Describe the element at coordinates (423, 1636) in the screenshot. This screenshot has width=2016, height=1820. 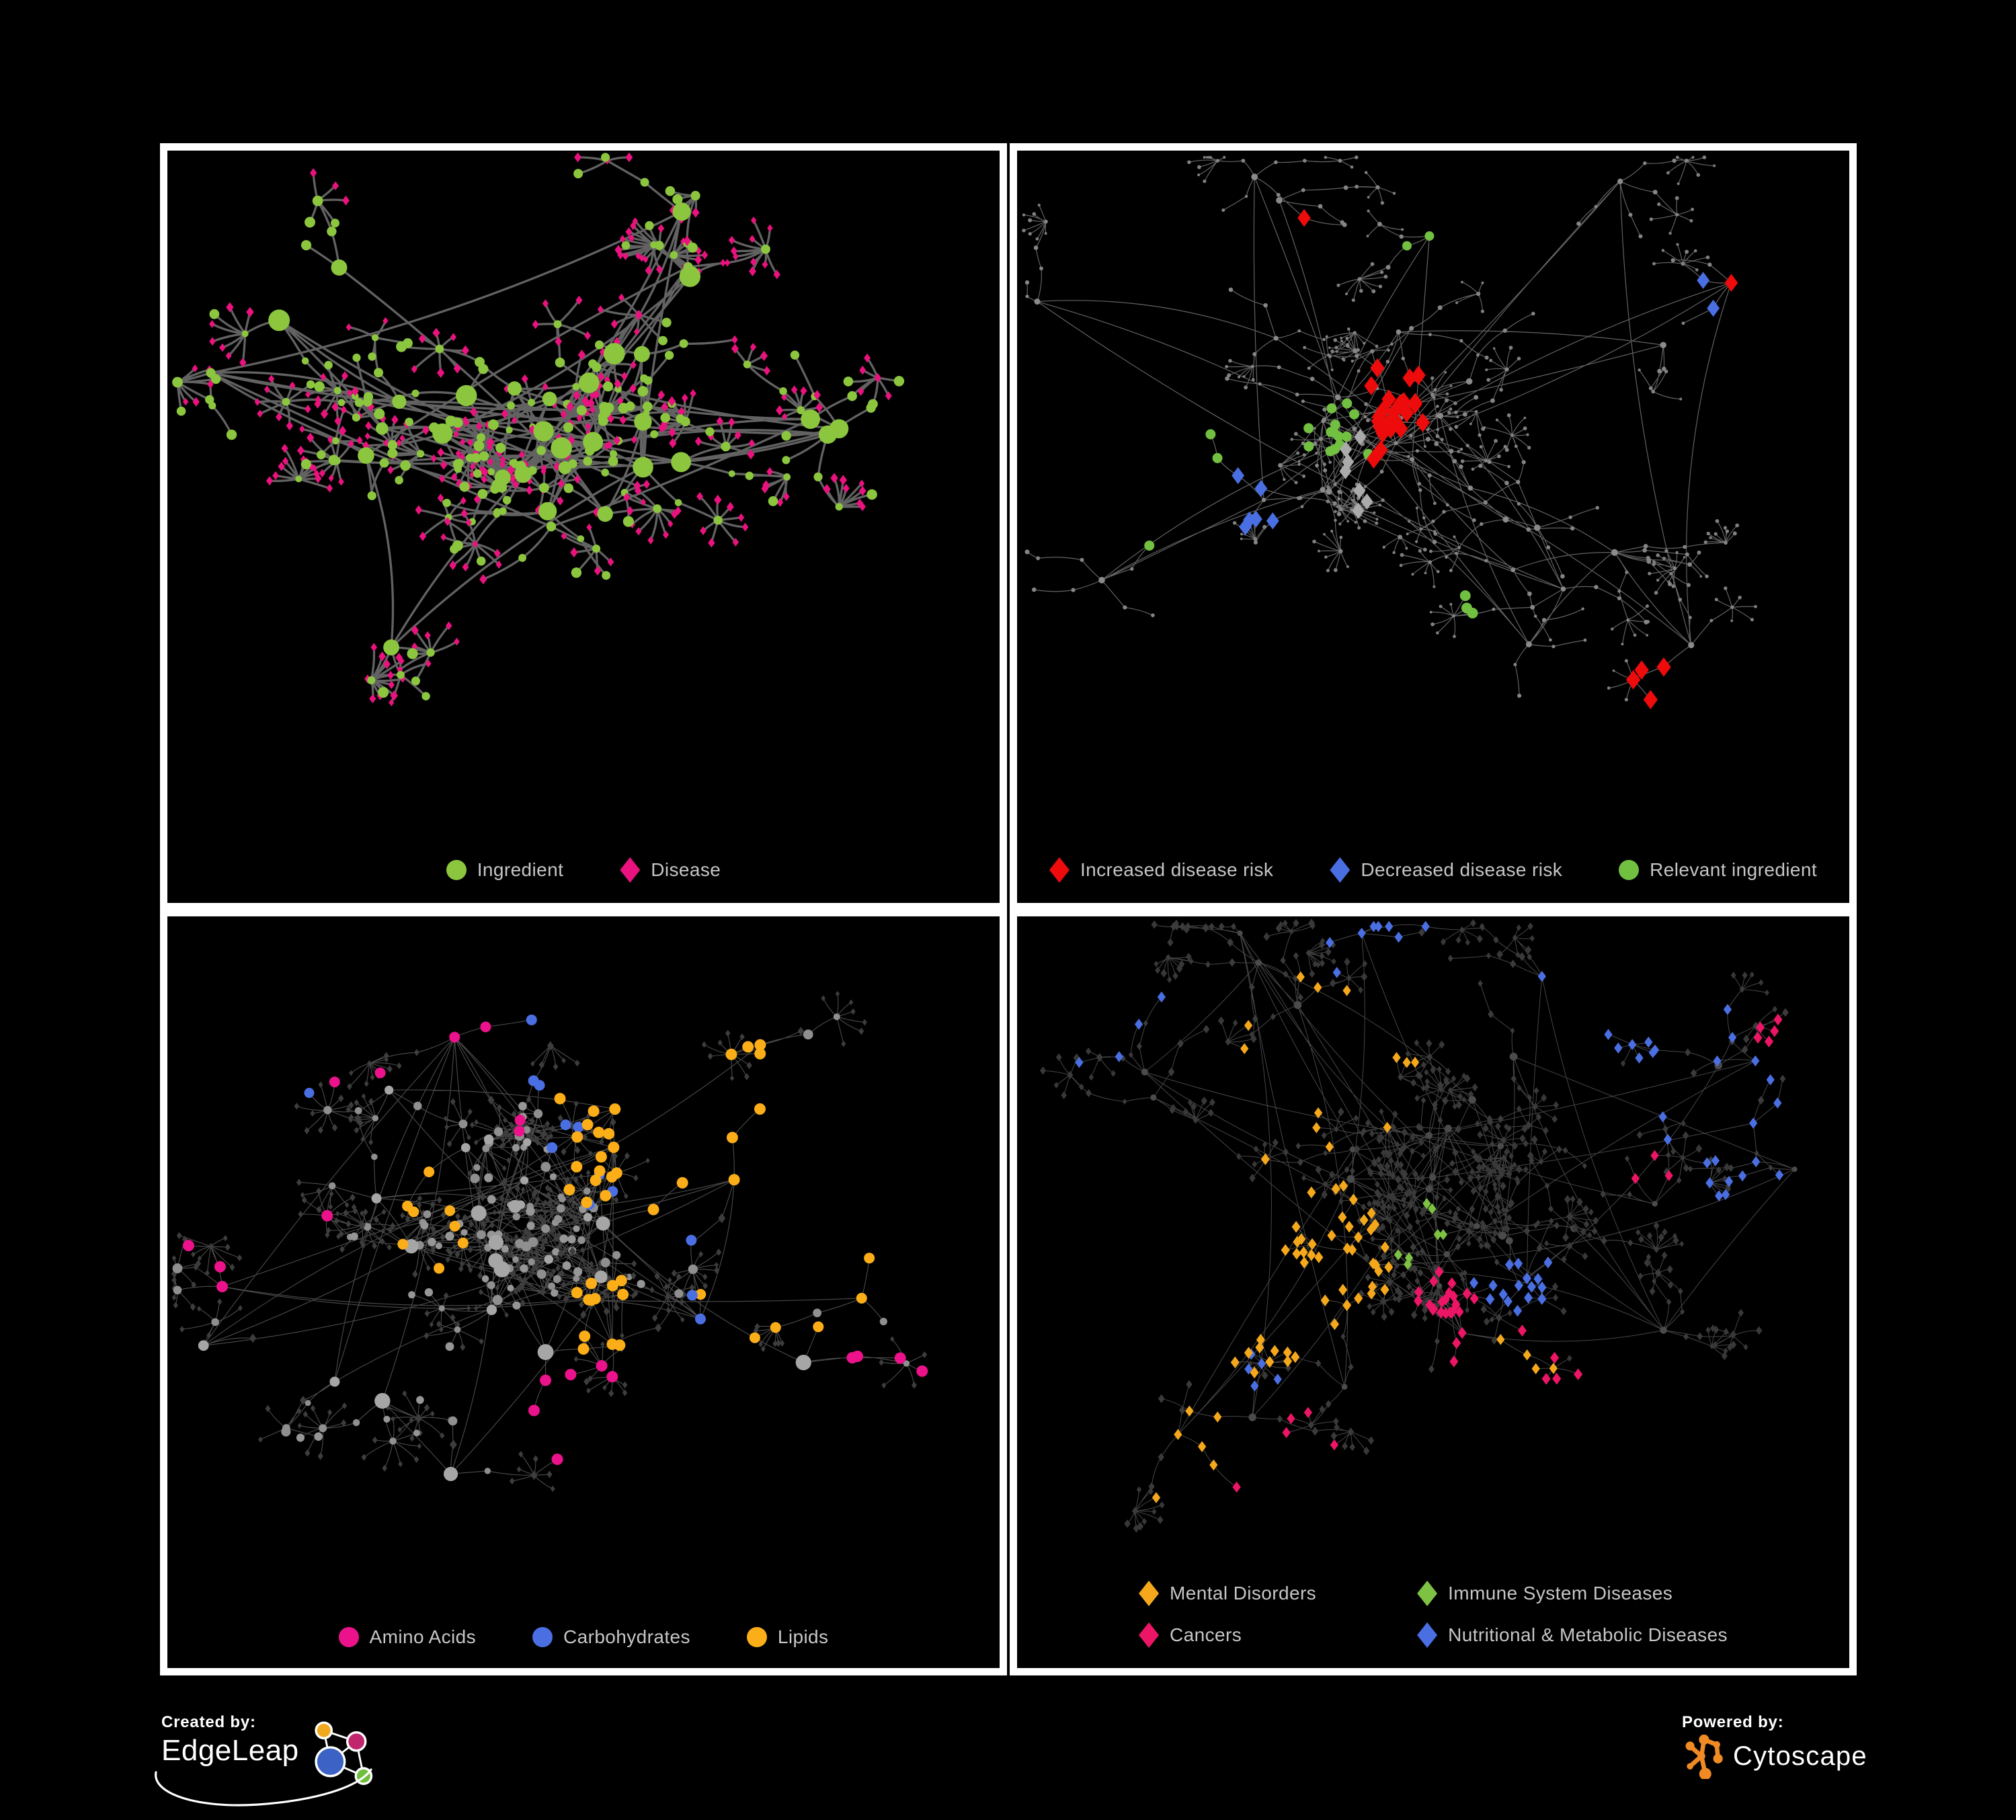
I see `legend-label: Amino Acids` at that location.